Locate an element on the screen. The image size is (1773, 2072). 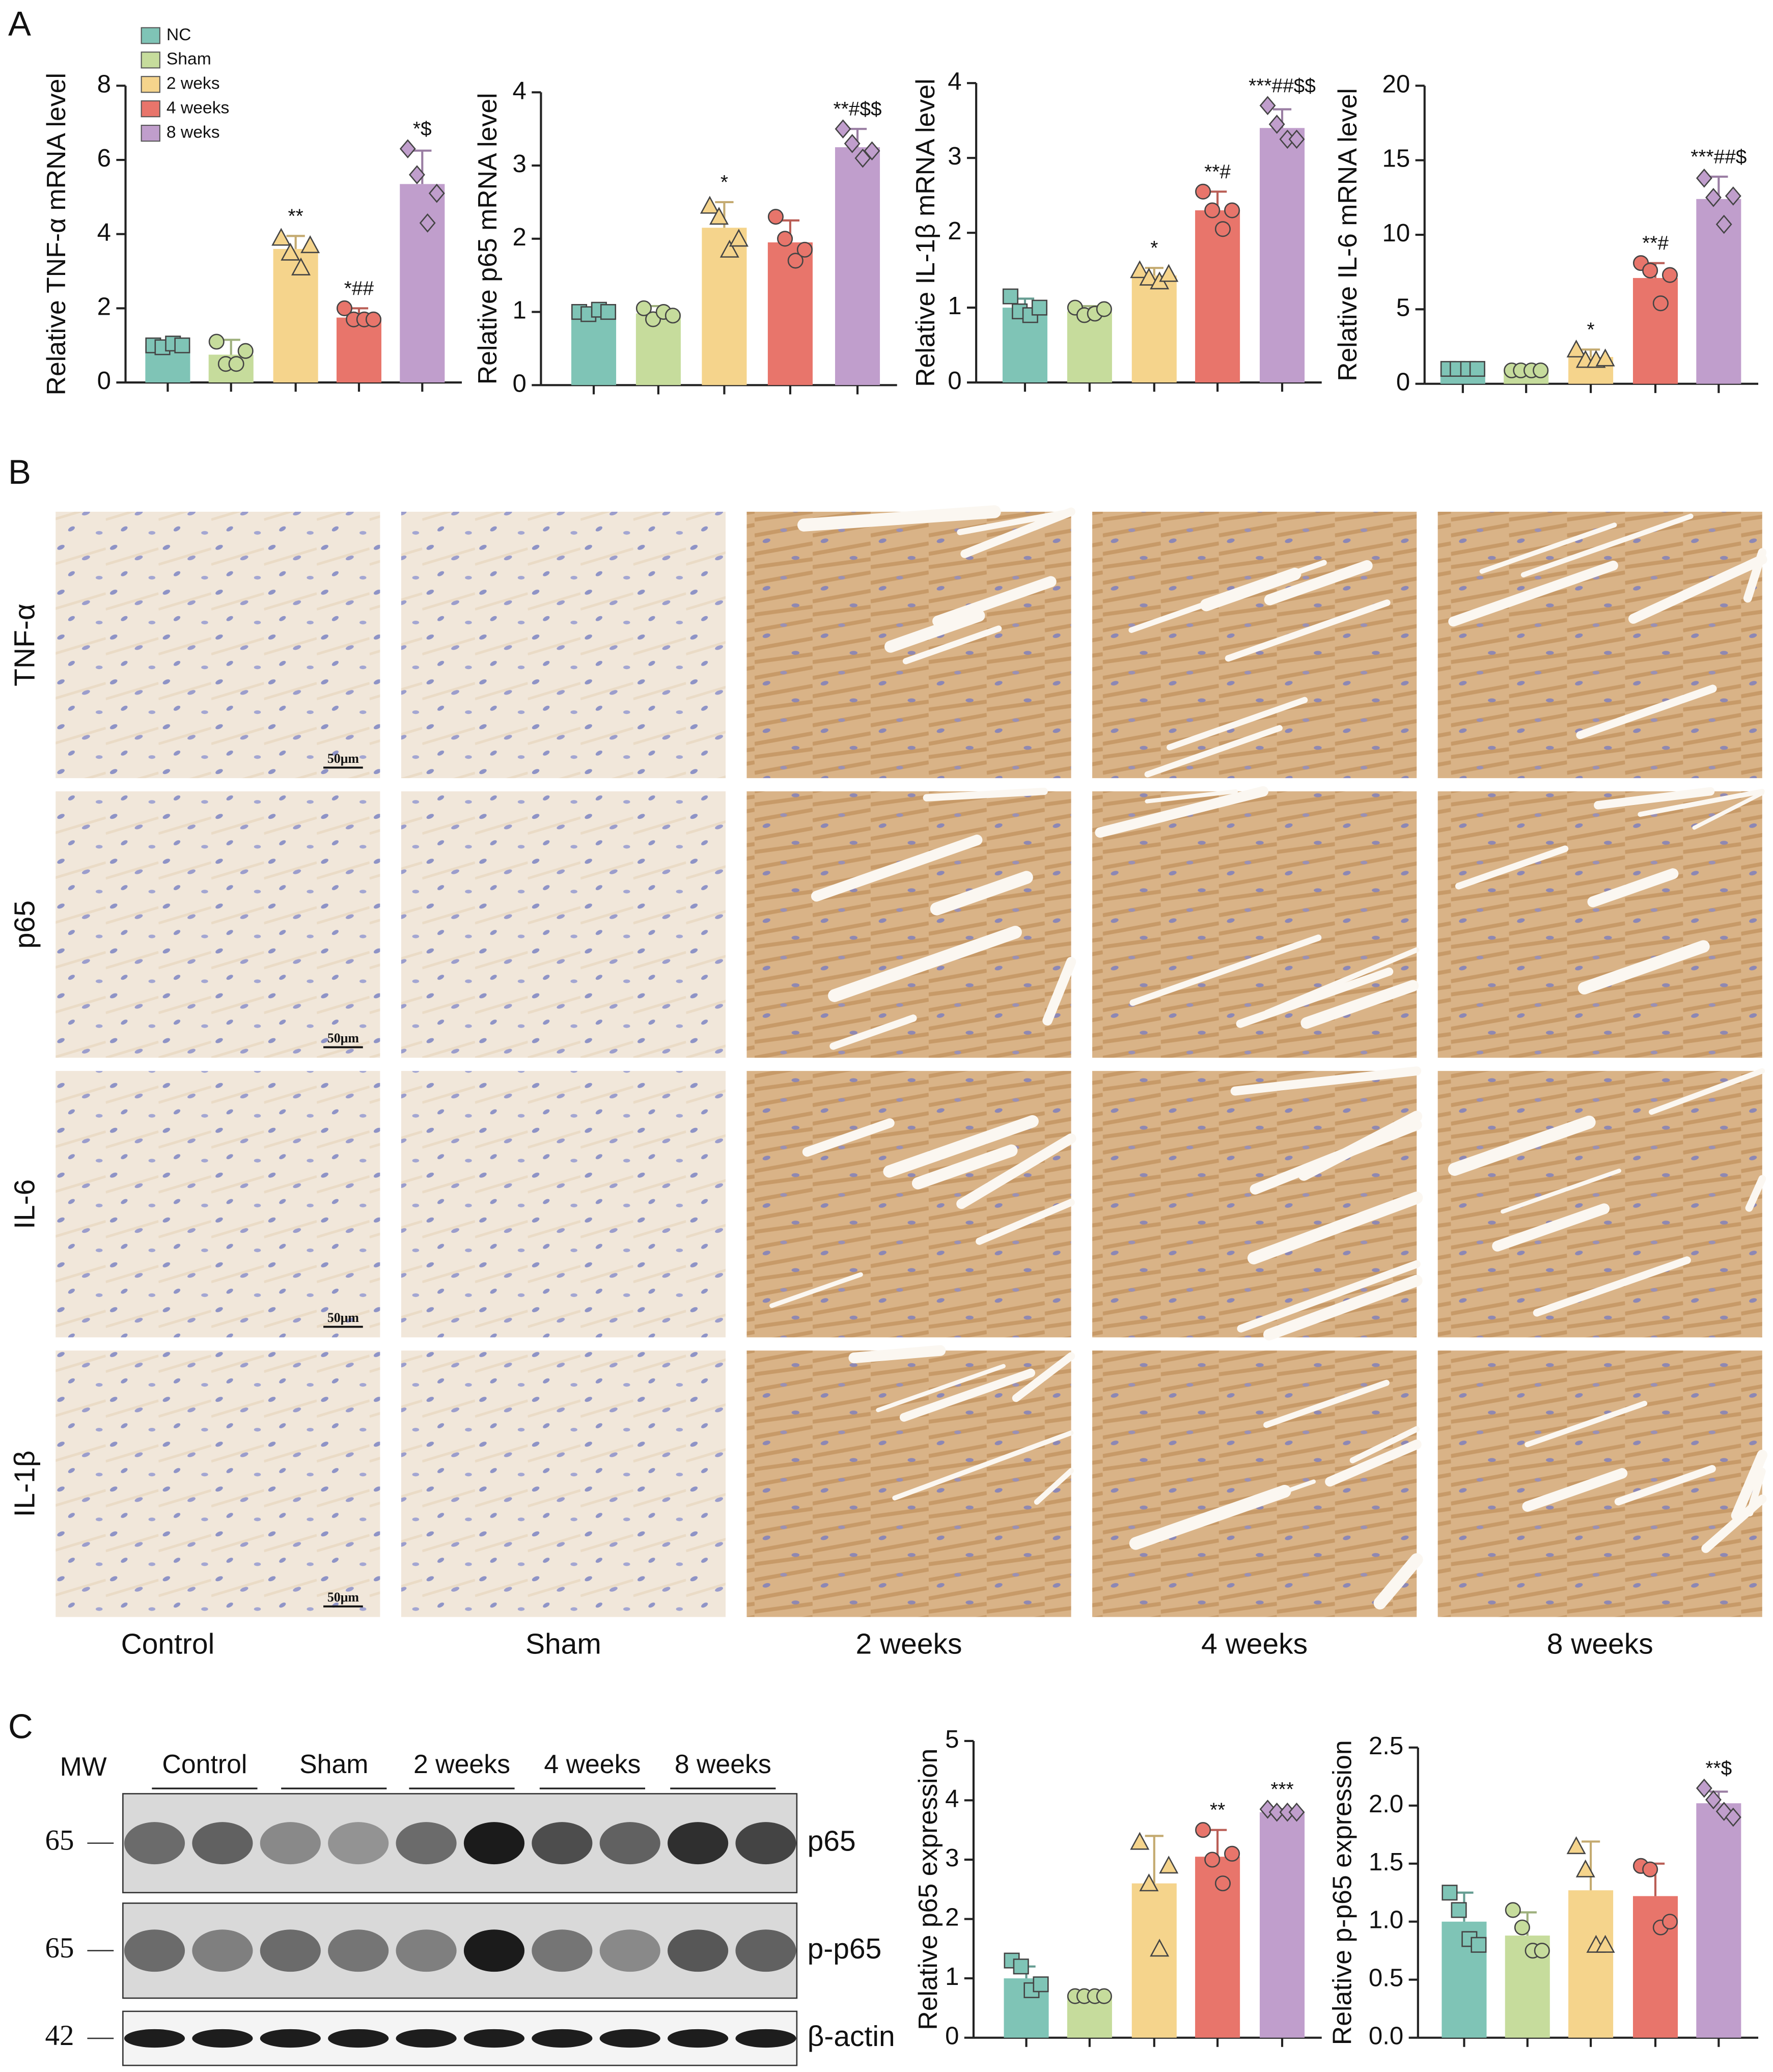
y-tick-label: 0.5 is located at coordinates (1386, 1978).